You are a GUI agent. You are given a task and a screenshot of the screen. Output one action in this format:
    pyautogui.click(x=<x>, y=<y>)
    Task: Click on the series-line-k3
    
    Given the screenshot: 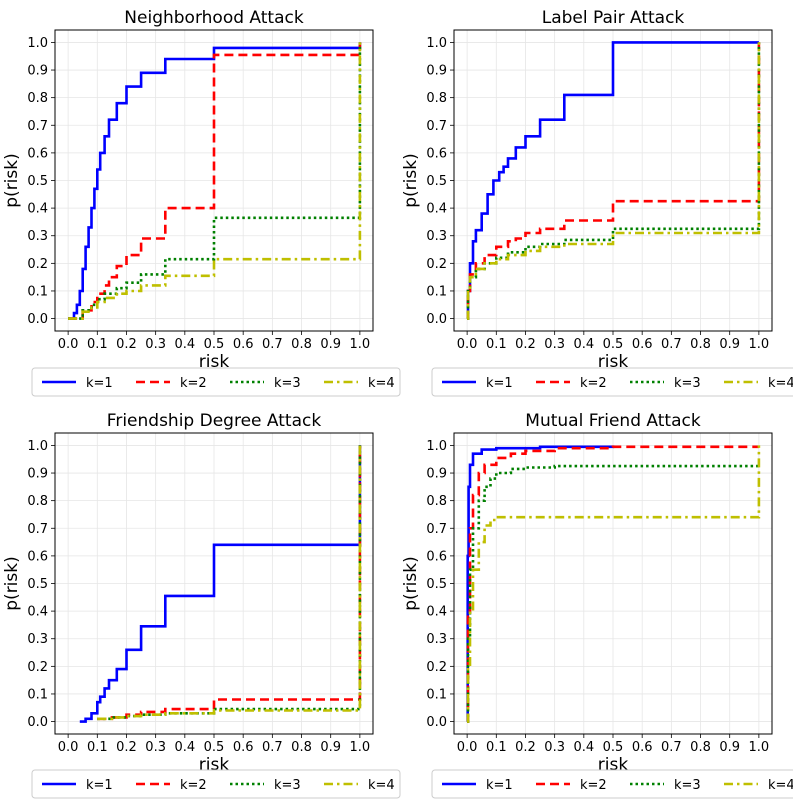 What is the action you would take?
    pyautogui.click(x=229, y=583)
    